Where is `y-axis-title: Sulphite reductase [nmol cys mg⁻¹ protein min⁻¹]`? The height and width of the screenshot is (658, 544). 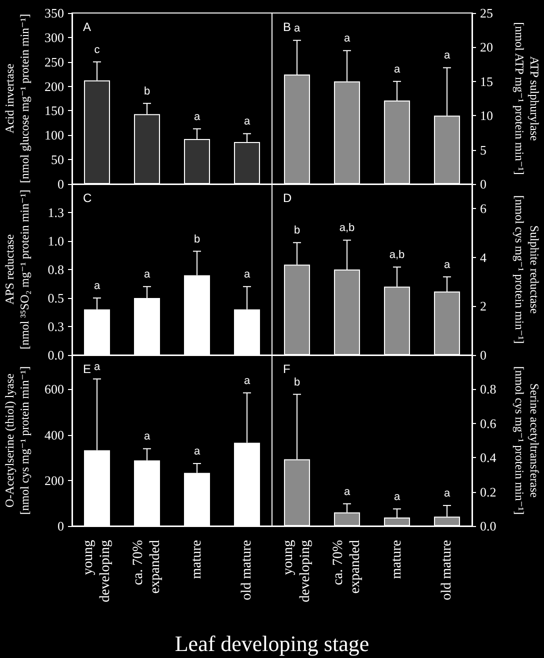
y-axis-title: Sulphite reductase [nmol cys mg⁻¹ protein min⁻¹] is located at coordinates (527, 269).